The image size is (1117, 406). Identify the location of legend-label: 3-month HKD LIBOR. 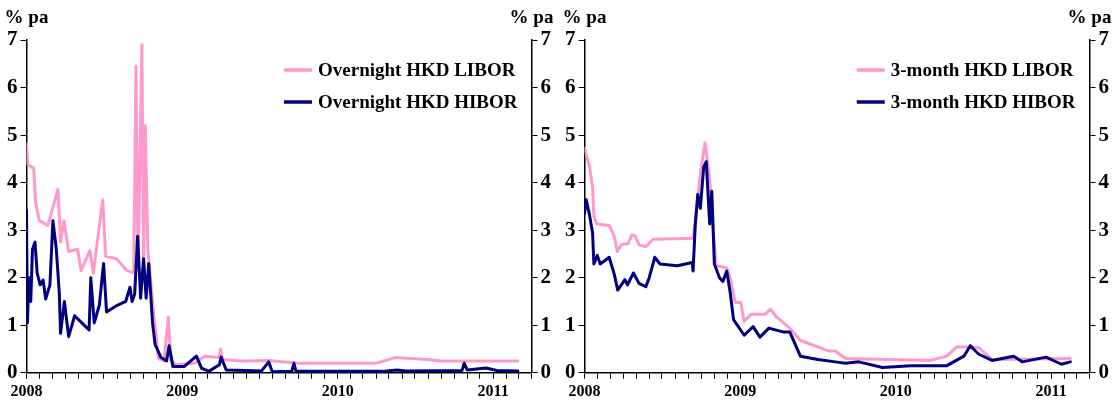
(982, 69).